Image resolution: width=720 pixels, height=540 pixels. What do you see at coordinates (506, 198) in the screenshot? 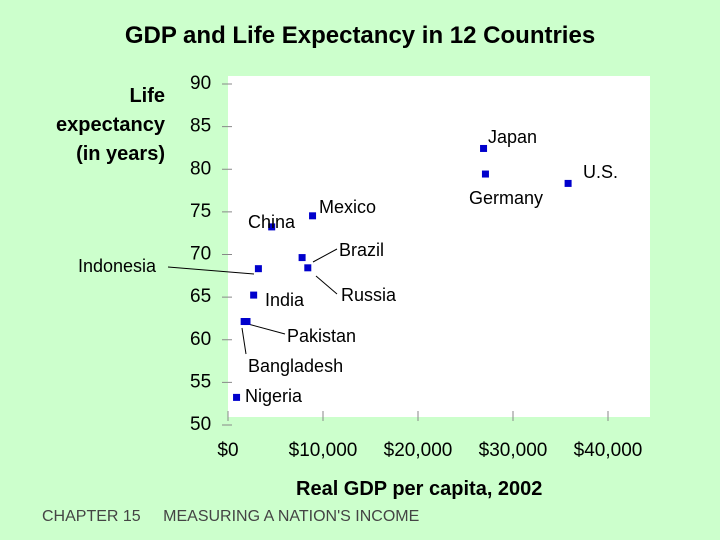
I see `point-label: Germany` at bounding box center [506, 198].